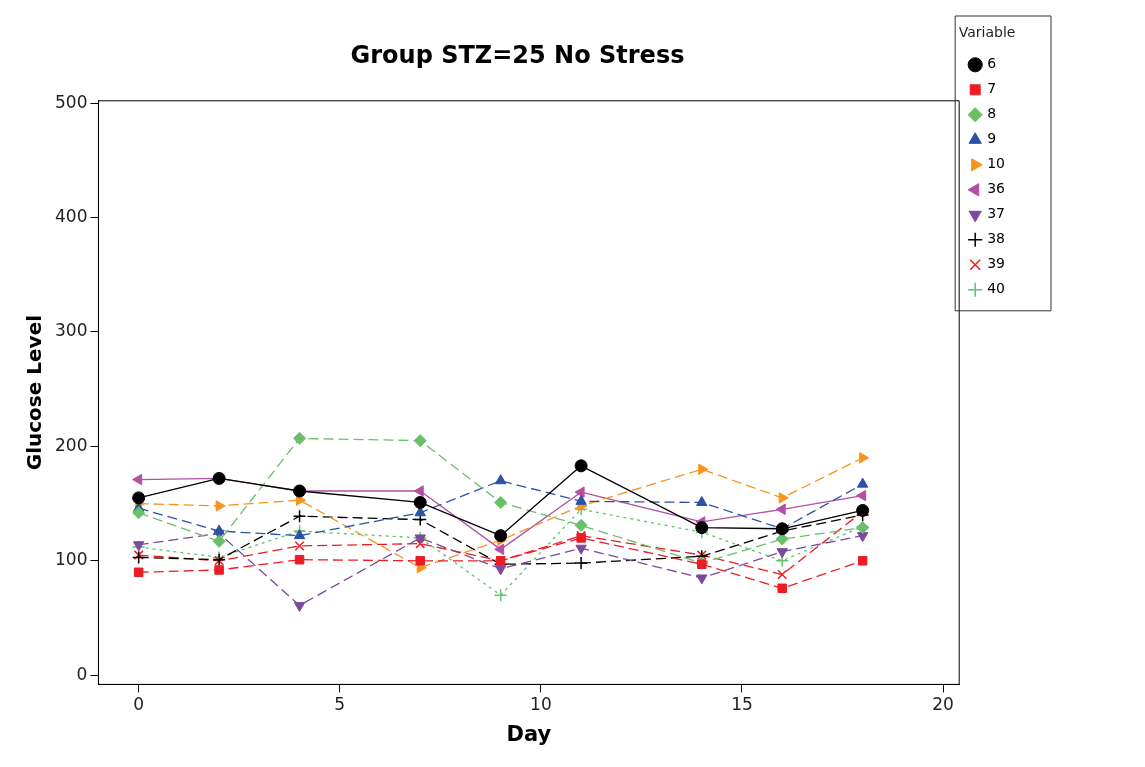 The height and width of the screenshot is (767, 1145). What do you see at coordinates (992, 88) in the screenshot?
I see `legend-label: 7` at bounding box center [992, 88].